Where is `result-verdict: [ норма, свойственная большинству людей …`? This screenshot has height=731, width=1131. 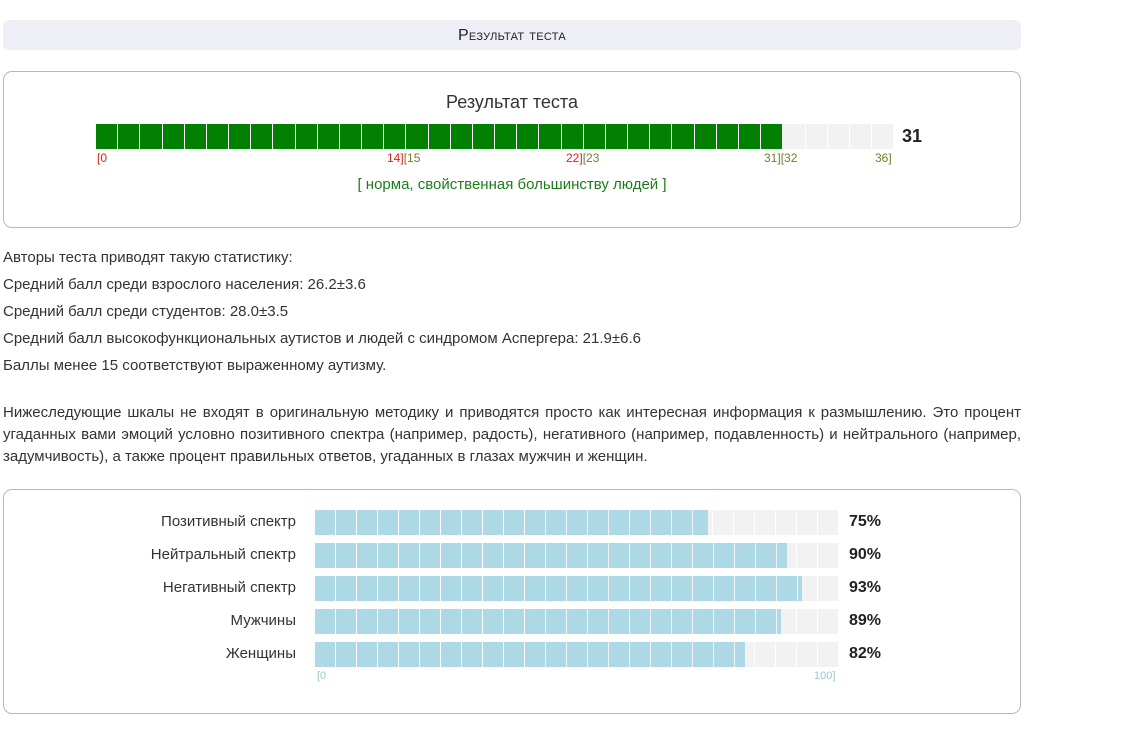 result-verdict: [ норма, свойственная большинству людей … is located at coordinates (512, 184).